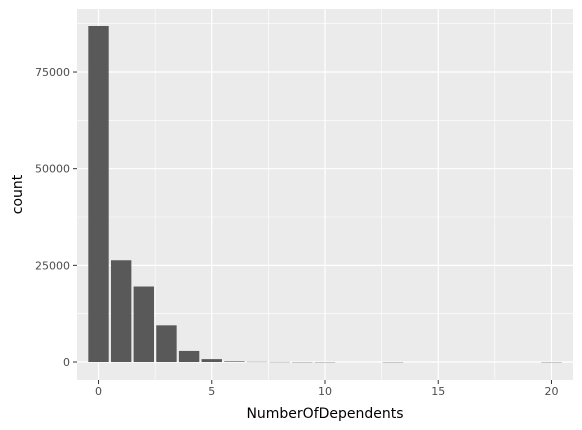 This screenshot has height=430, width=582. I want to click on x-tick-label: 15, so click(438, 391).